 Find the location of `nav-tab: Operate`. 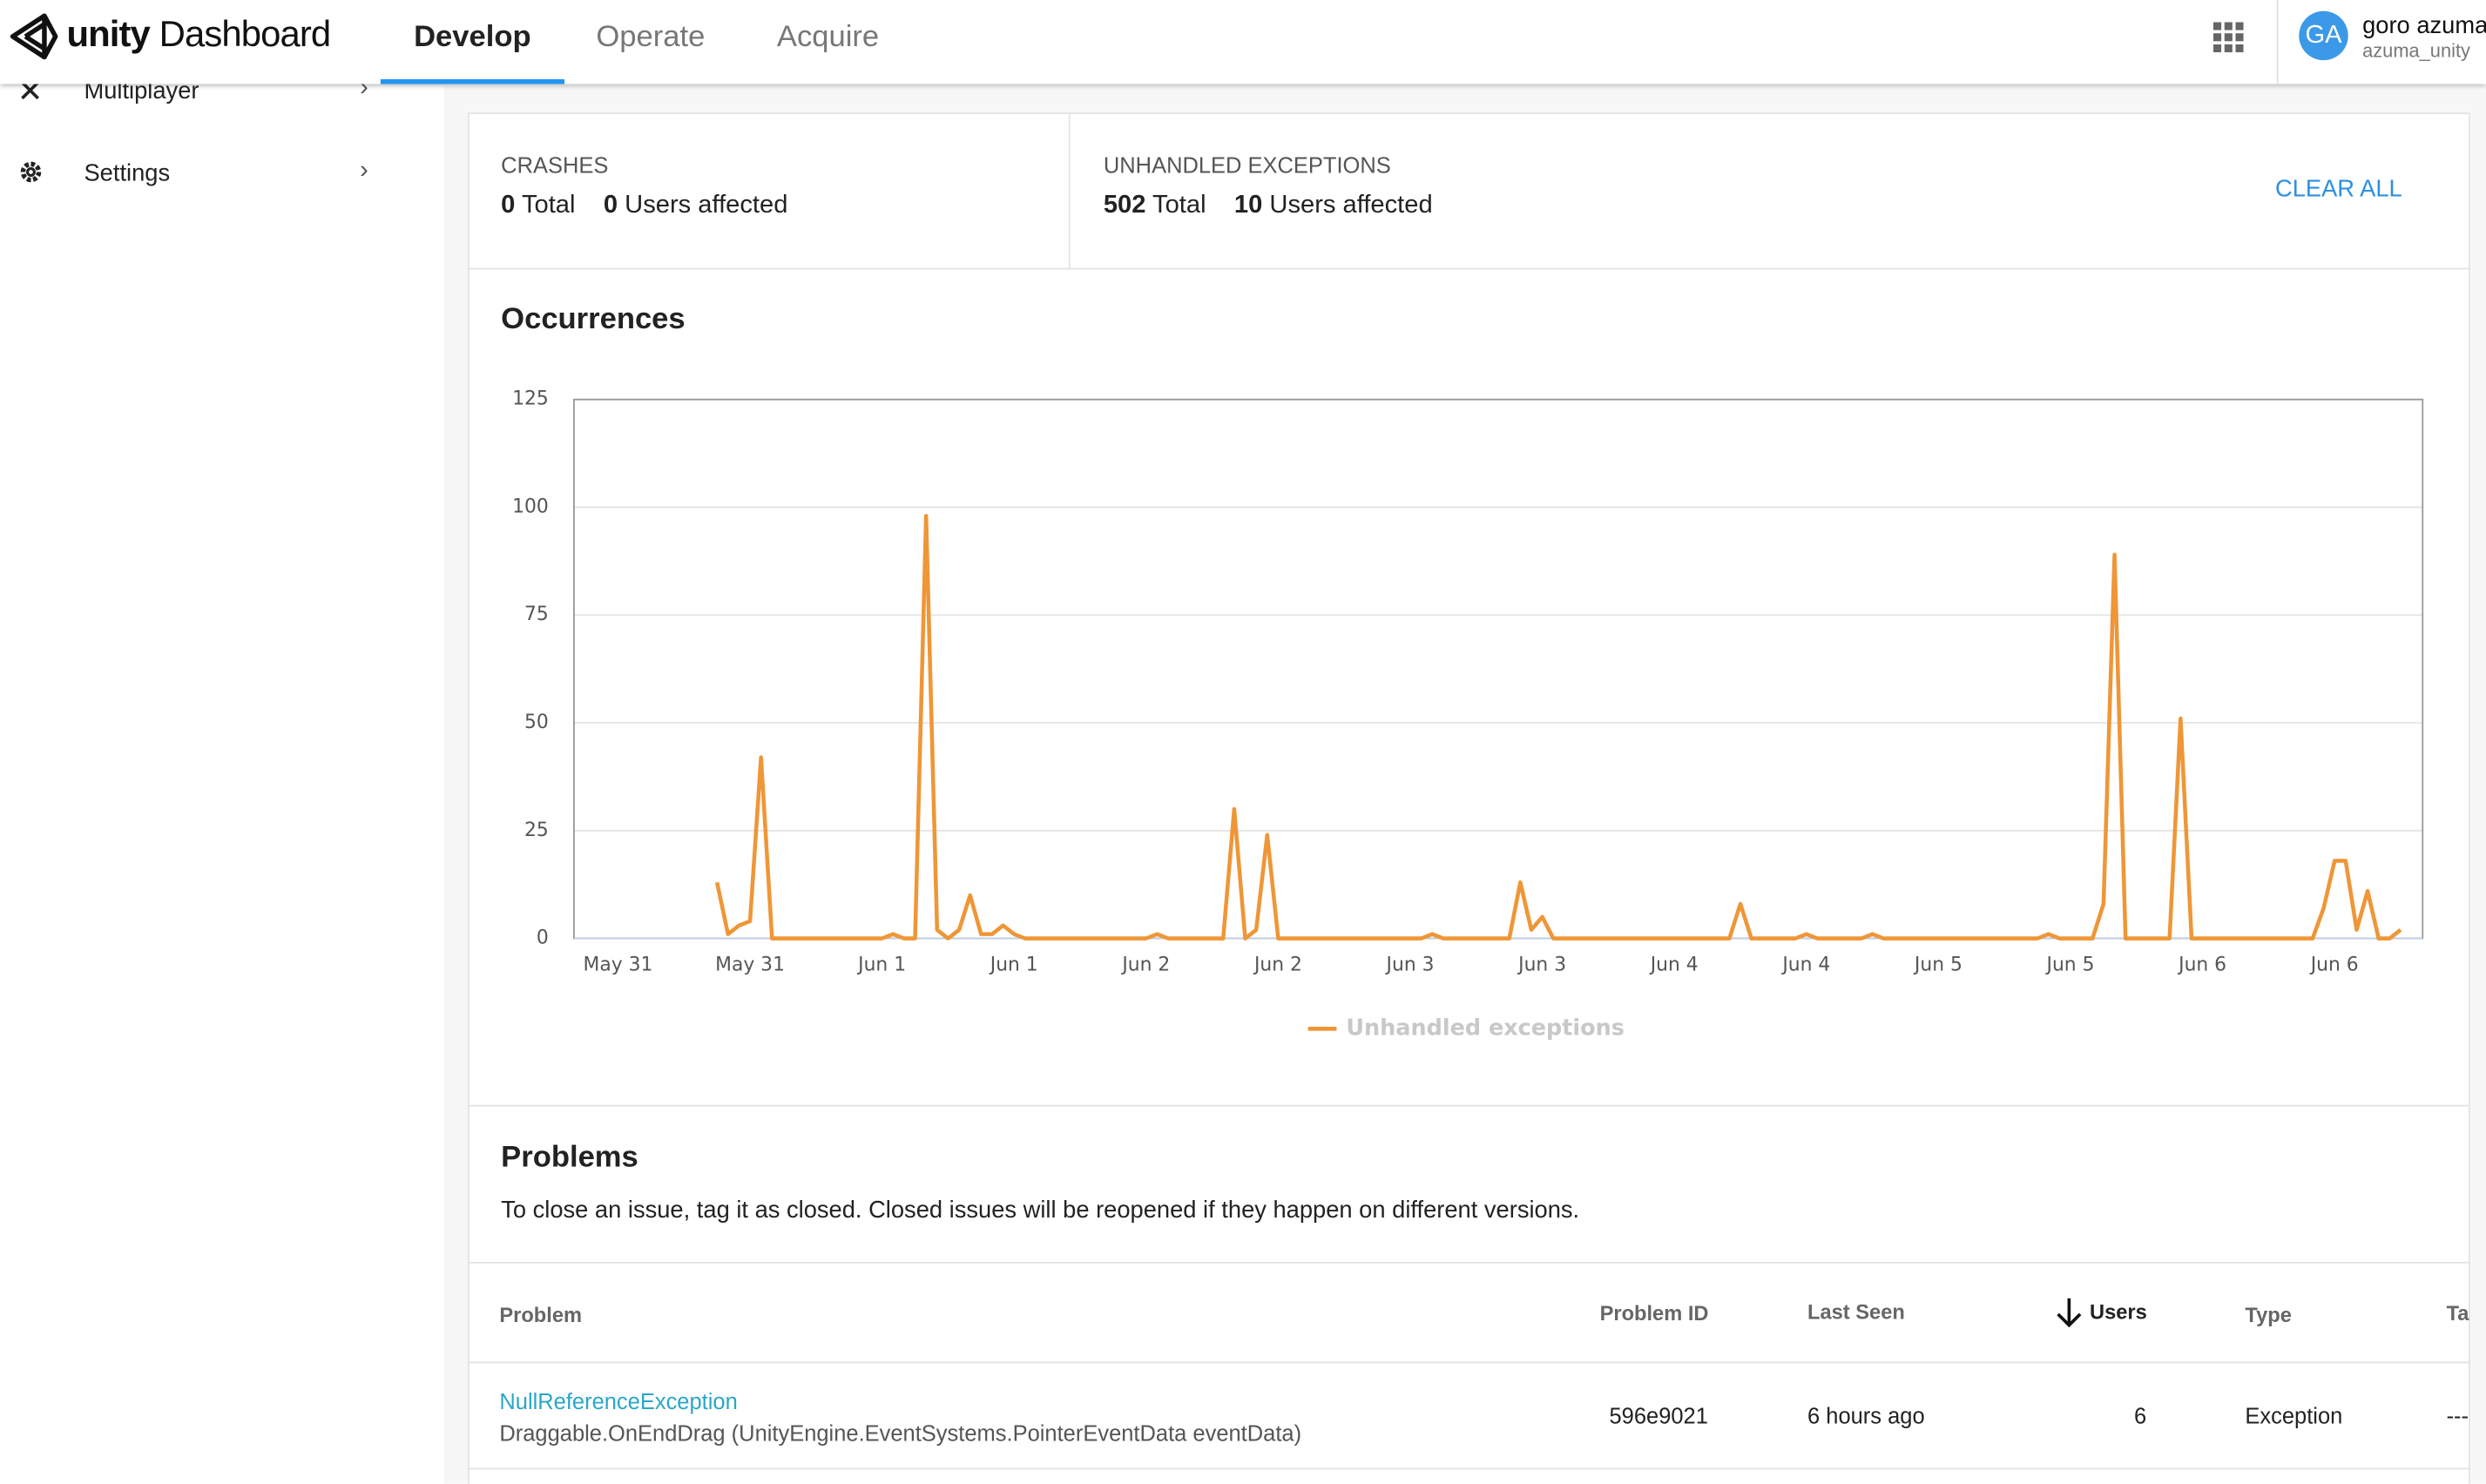

nav-tab: Operate is located at coordinates (651, 37).